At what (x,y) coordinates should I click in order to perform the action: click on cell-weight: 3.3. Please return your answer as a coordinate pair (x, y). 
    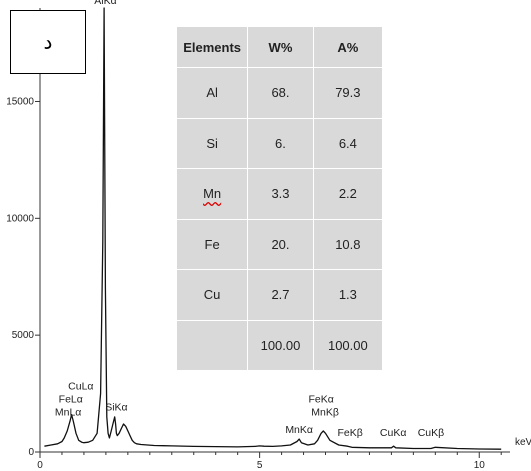
    Looking at the image, I should click on (280, 194).